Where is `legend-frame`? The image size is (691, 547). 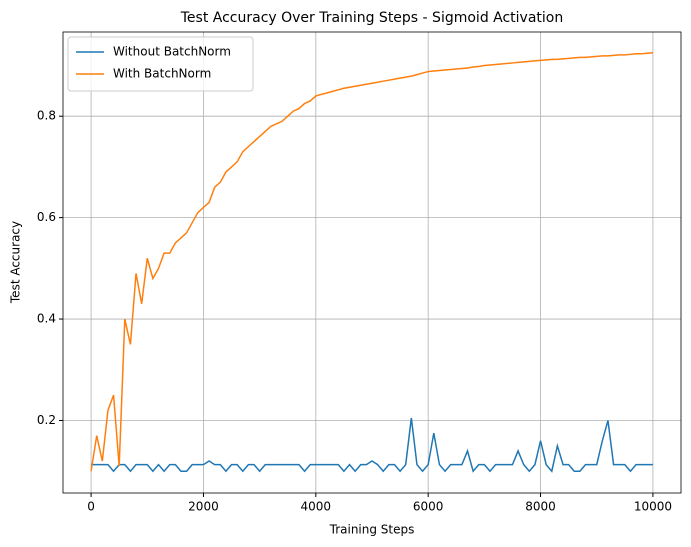
legend-frame is located at coordinates (160, 64).